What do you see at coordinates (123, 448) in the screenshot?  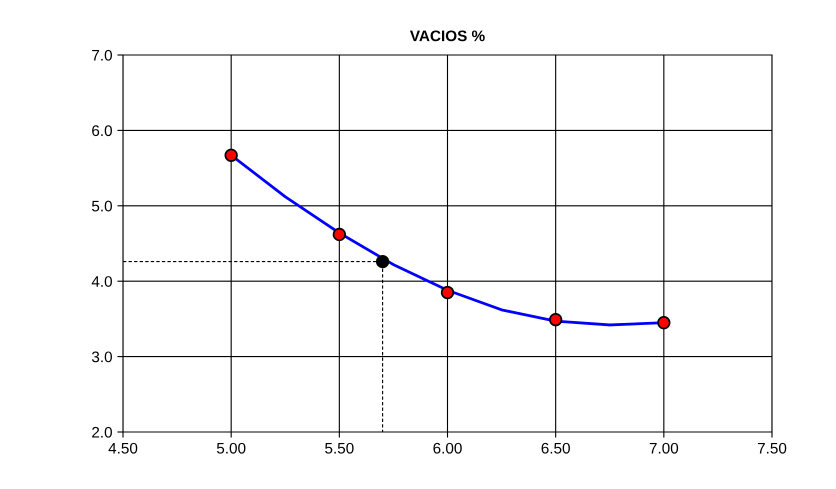 I see `x-tick-label: 4.50` at bounding box center [123, 448].